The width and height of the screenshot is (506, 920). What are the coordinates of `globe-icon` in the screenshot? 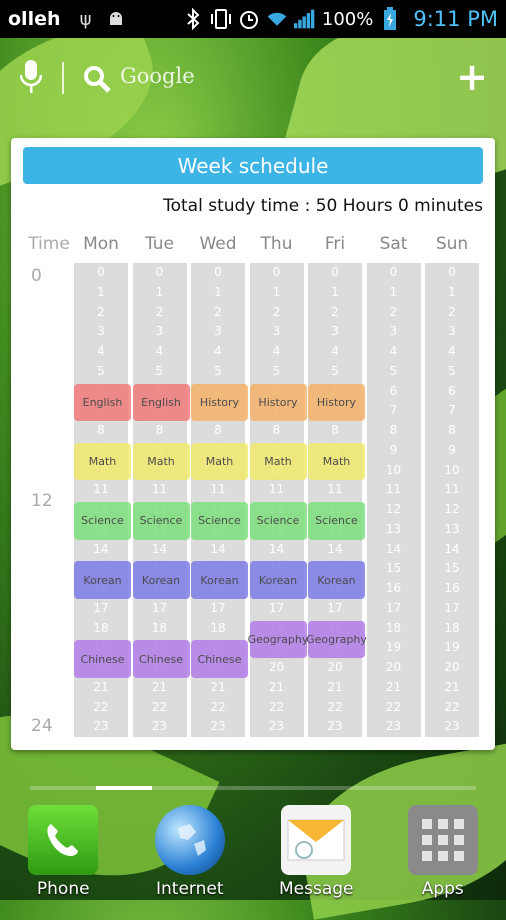 It's located at (190, 840).